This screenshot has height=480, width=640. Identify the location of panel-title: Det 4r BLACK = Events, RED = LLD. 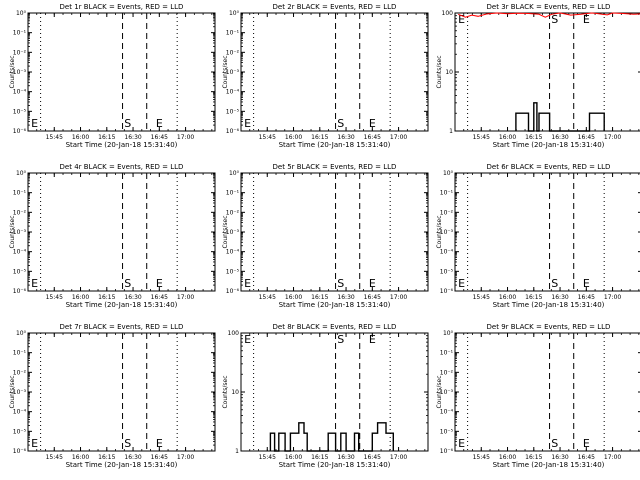
(122, 167).